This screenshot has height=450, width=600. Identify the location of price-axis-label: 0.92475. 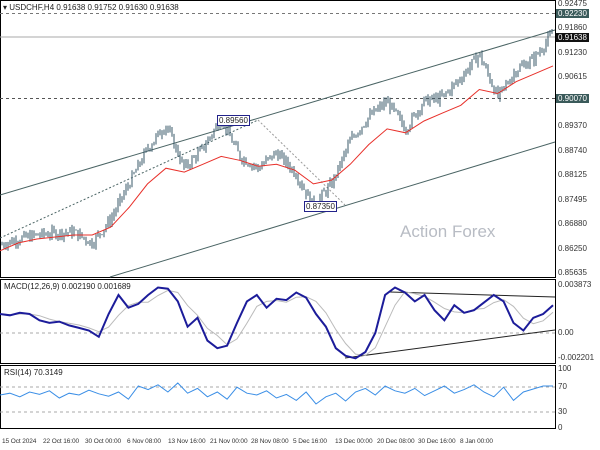
(572, 4).